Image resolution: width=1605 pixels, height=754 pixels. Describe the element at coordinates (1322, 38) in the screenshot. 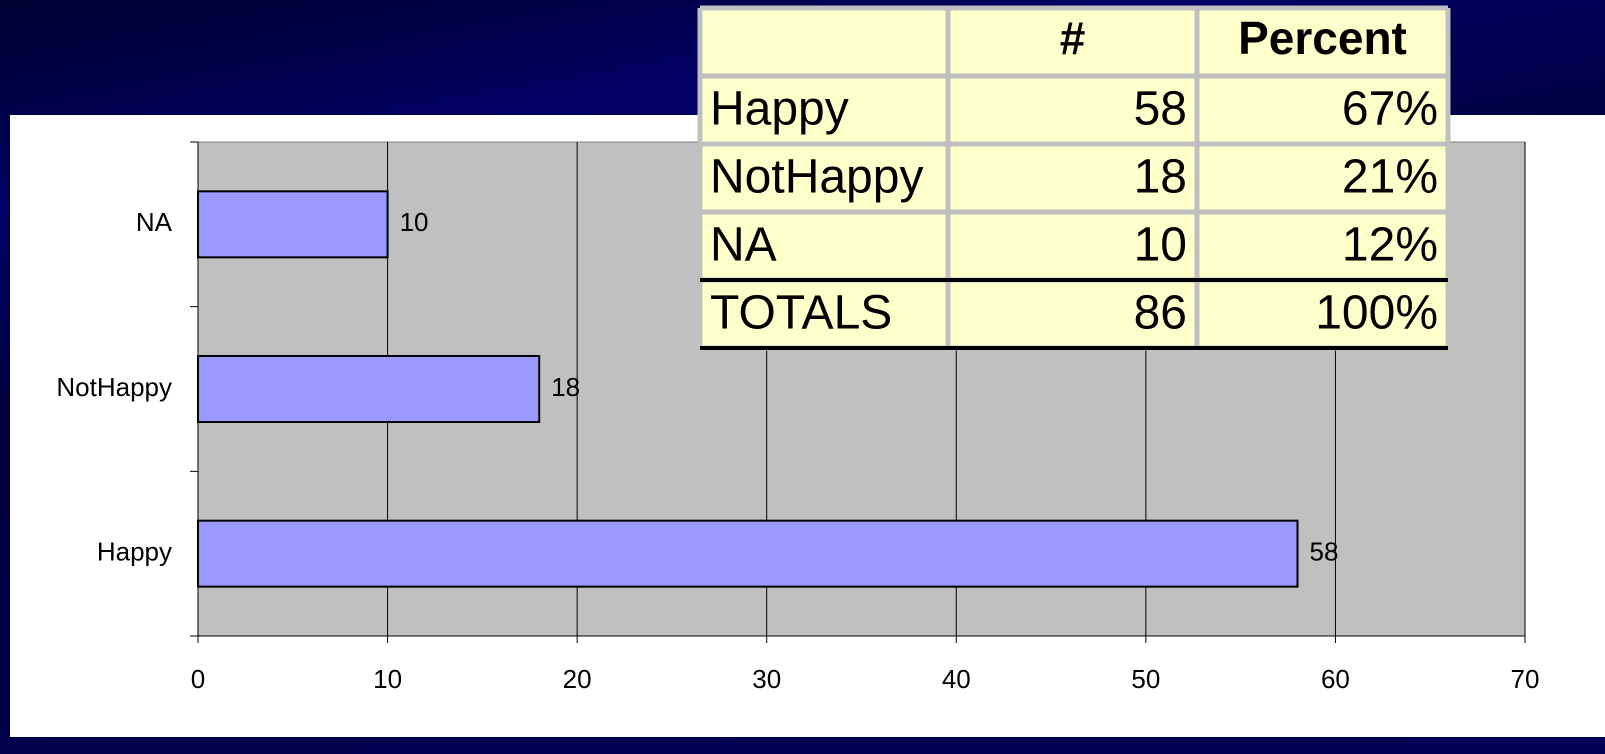

I see `table-header: Percent` at that location.